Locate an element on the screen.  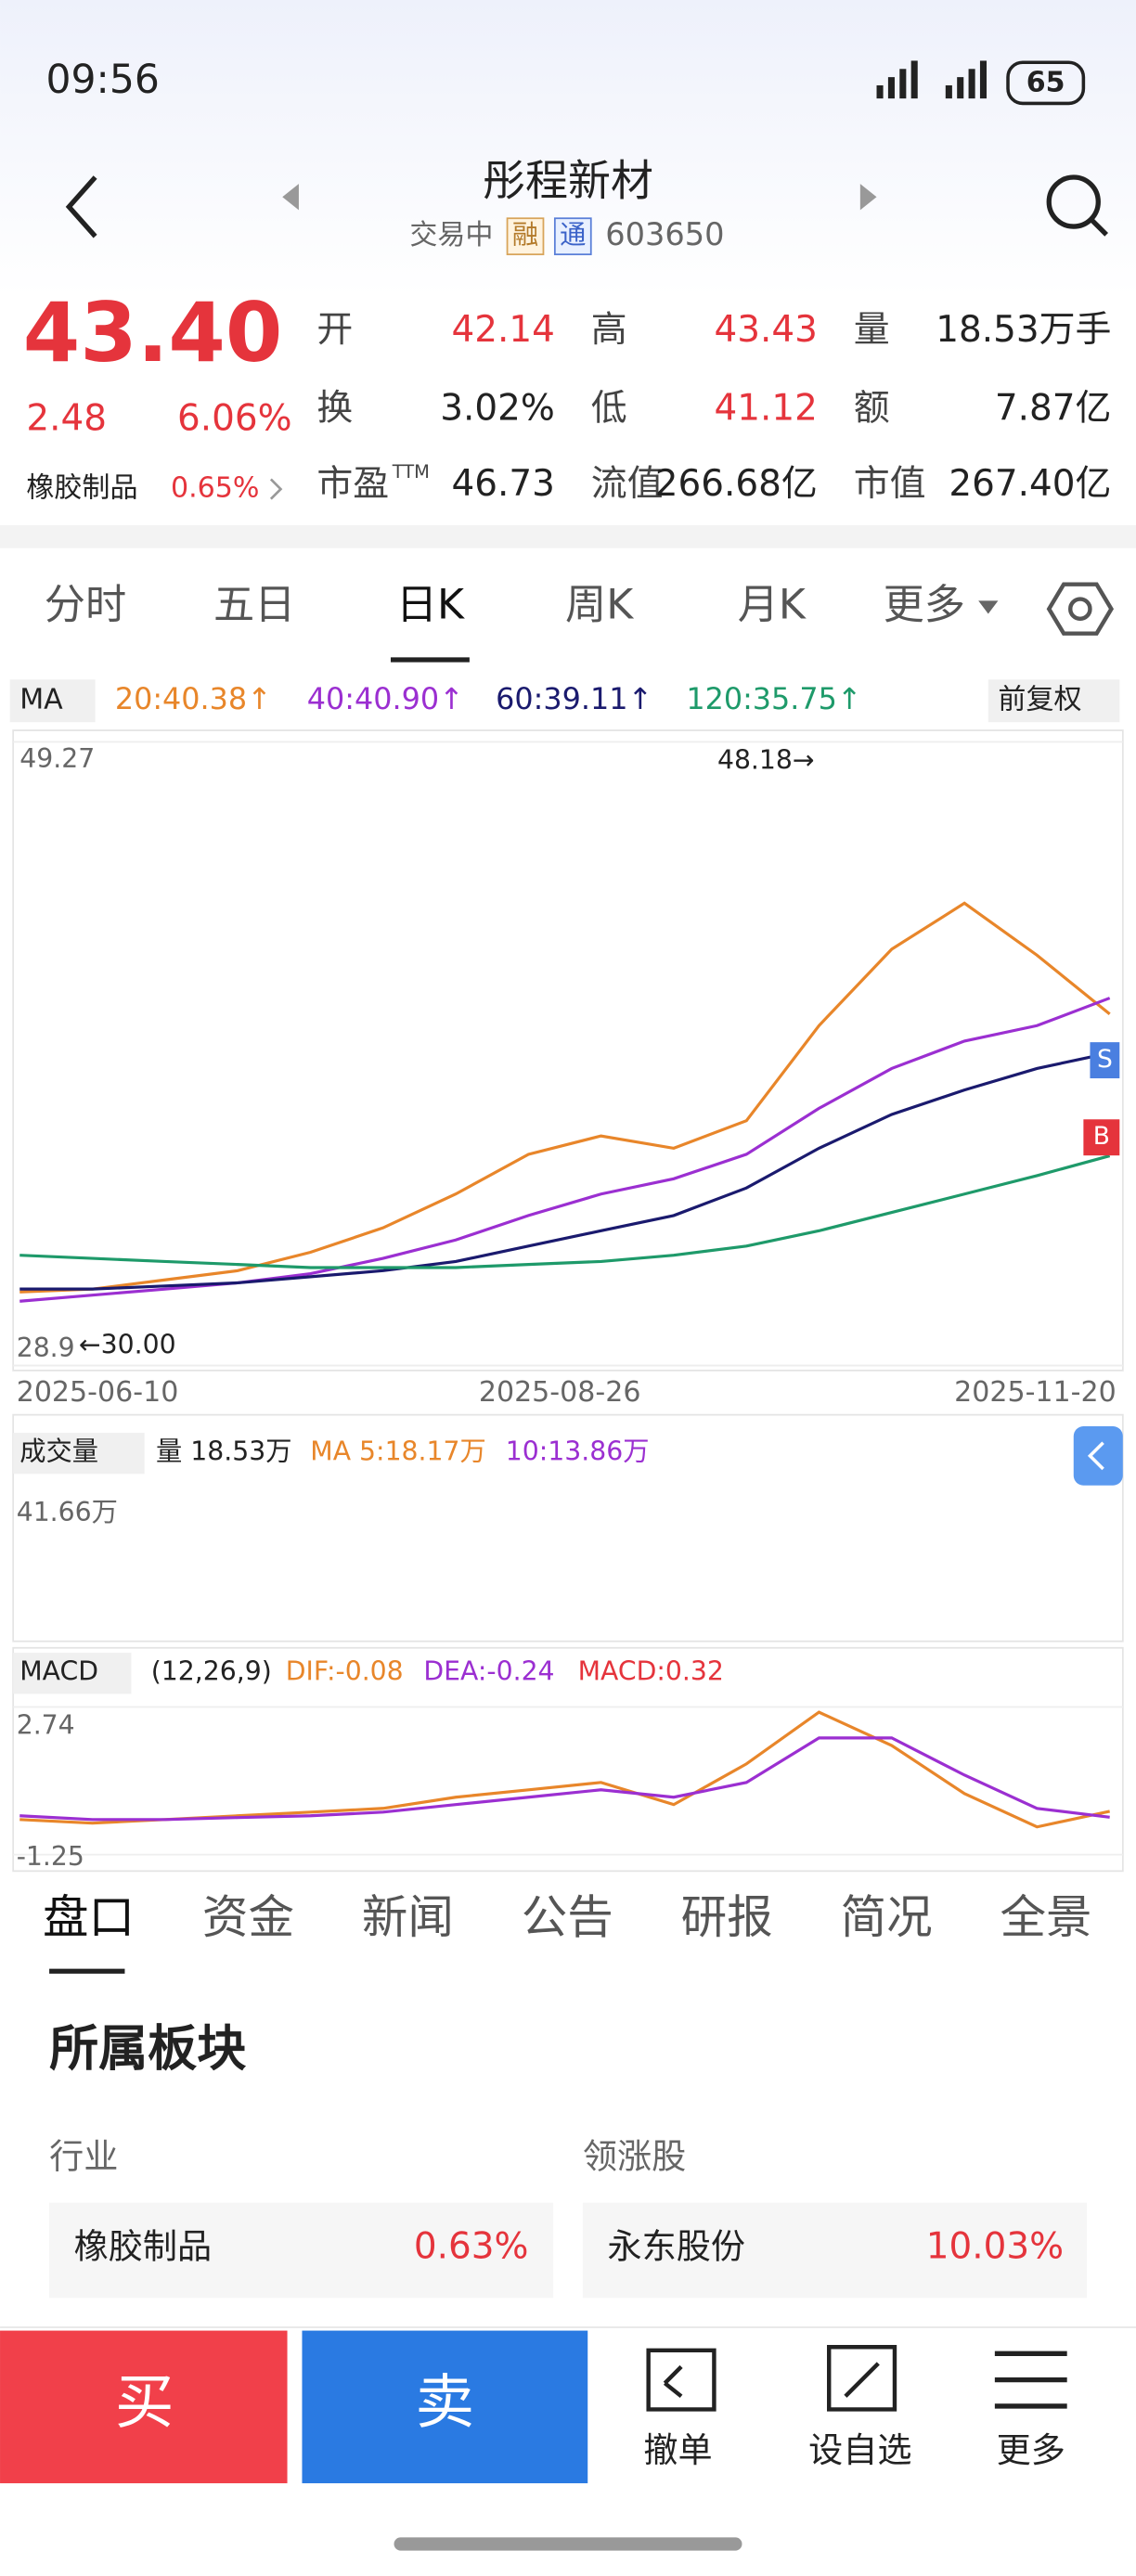
settings-dot is located at coordinates (1080, 610).